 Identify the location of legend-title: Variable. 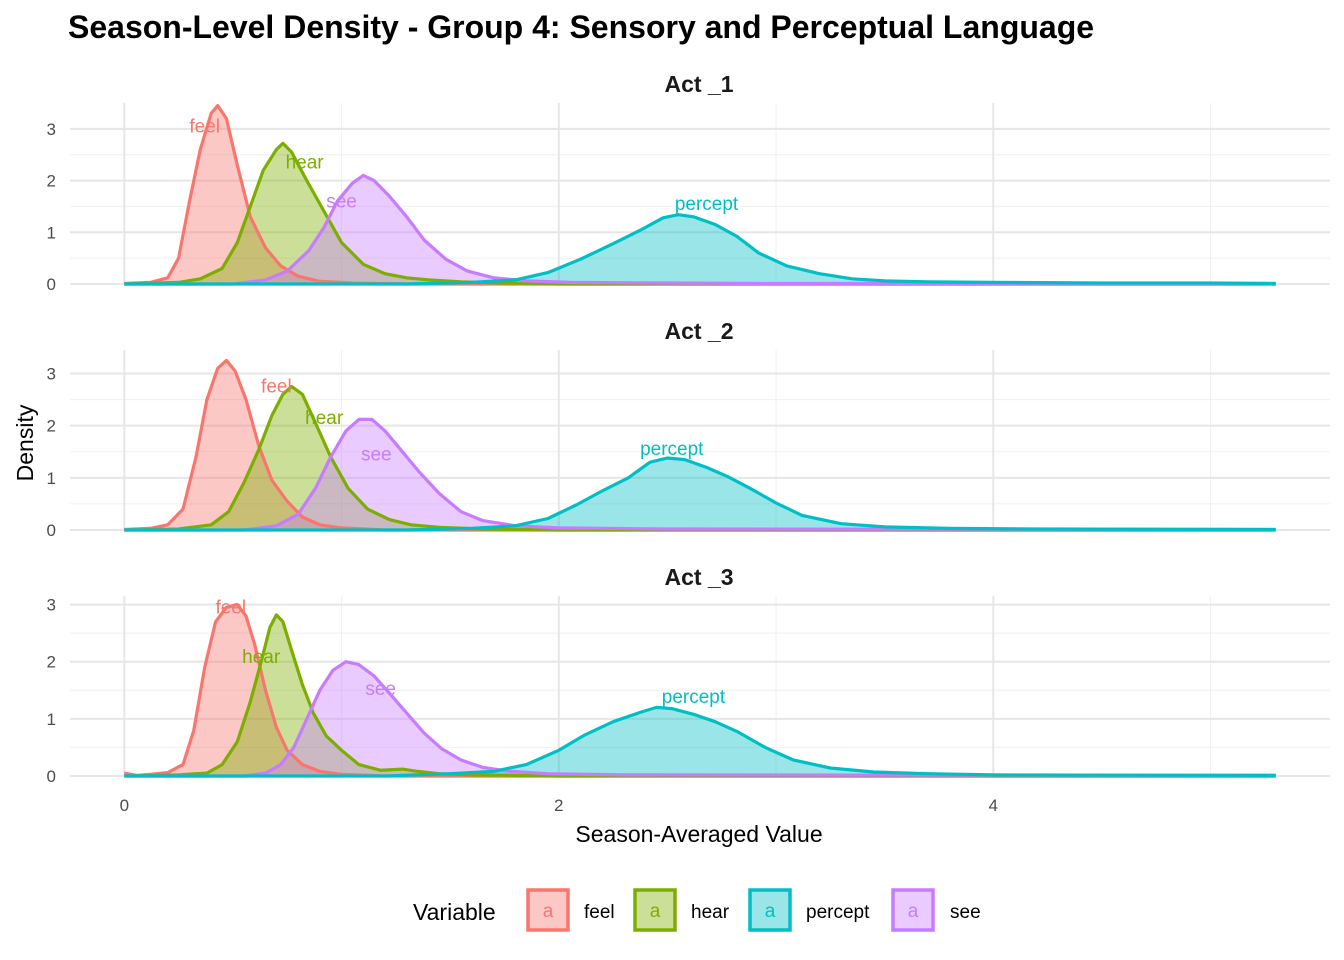
(454, 912).